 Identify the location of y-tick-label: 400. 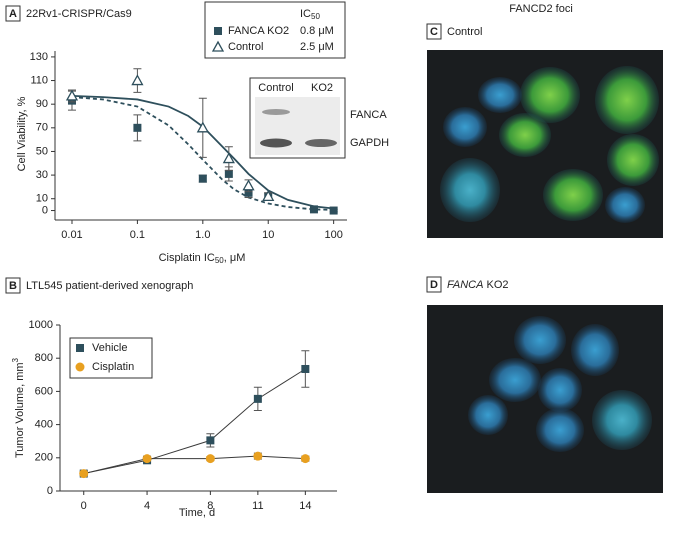
(44, 425).